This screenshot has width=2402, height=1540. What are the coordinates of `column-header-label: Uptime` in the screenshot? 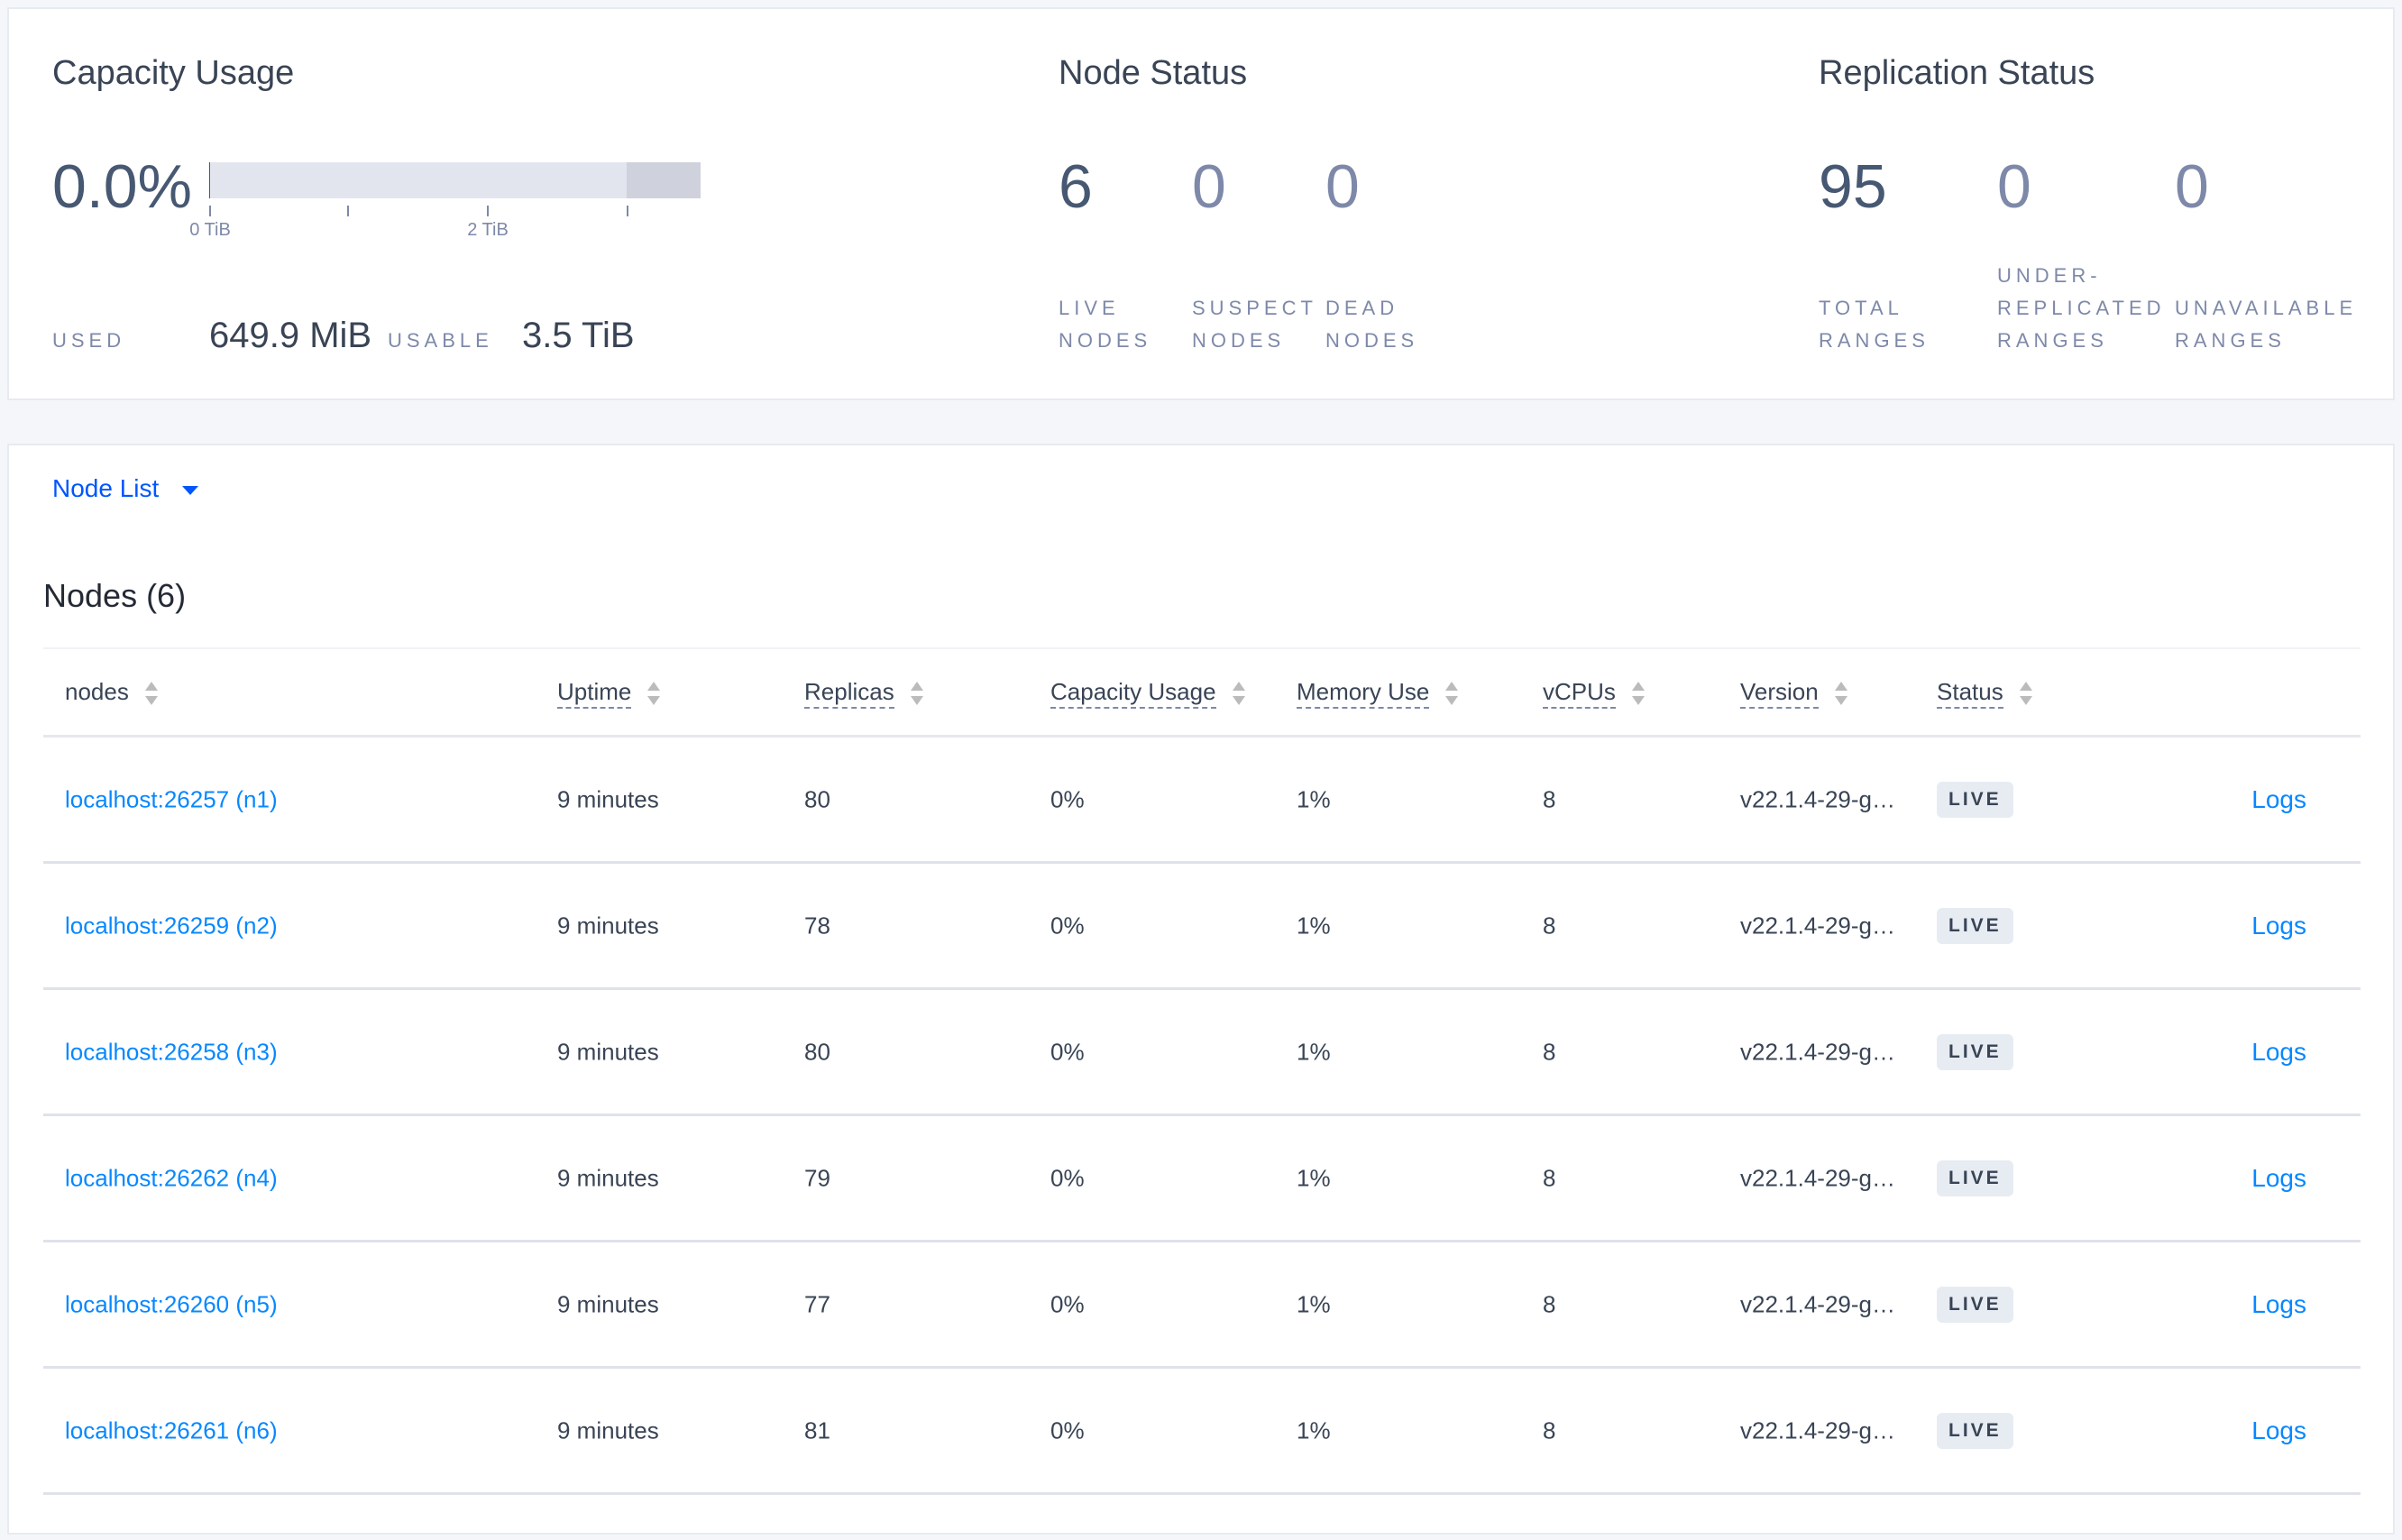 It's located at (594, 693).